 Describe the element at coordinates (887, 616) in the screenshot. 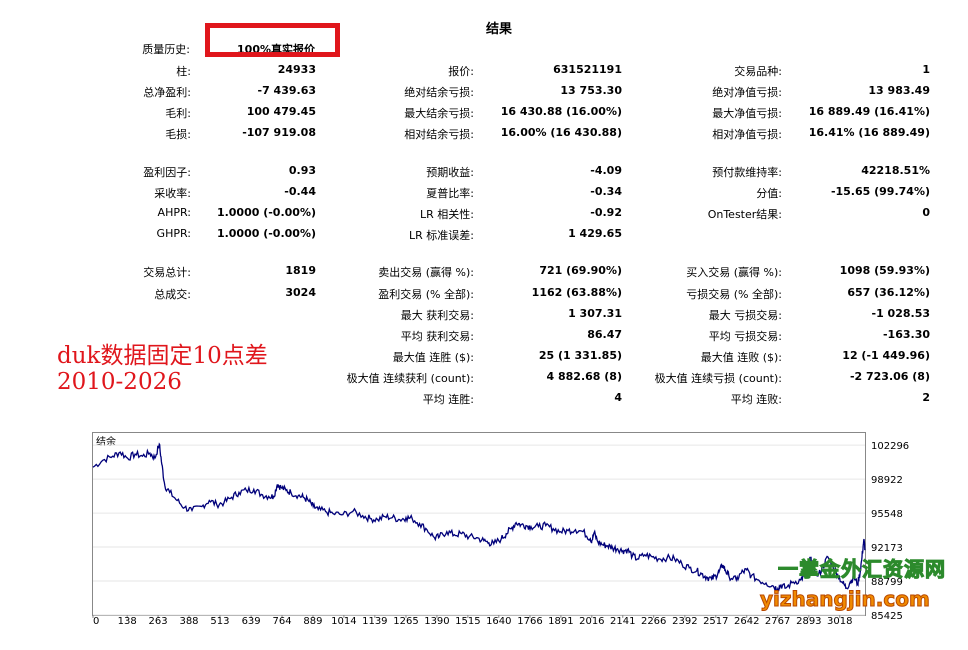

I see `y-tick-label: 85425` at that location.